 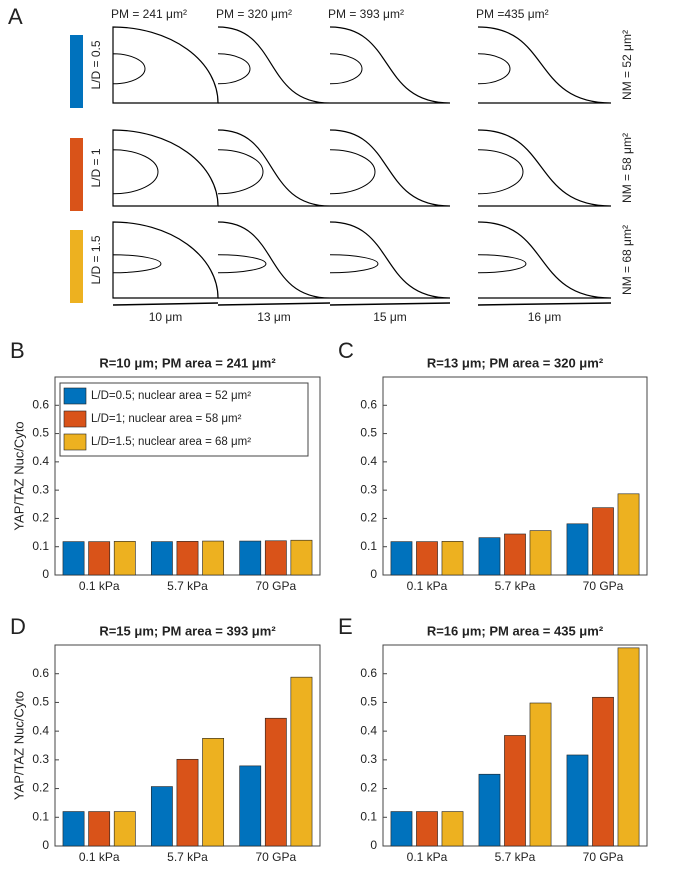 What do you see at coordinates (390, 317) in the screenshot?
I see `scale-label: 15 μm` at bounding box center [390, 317].